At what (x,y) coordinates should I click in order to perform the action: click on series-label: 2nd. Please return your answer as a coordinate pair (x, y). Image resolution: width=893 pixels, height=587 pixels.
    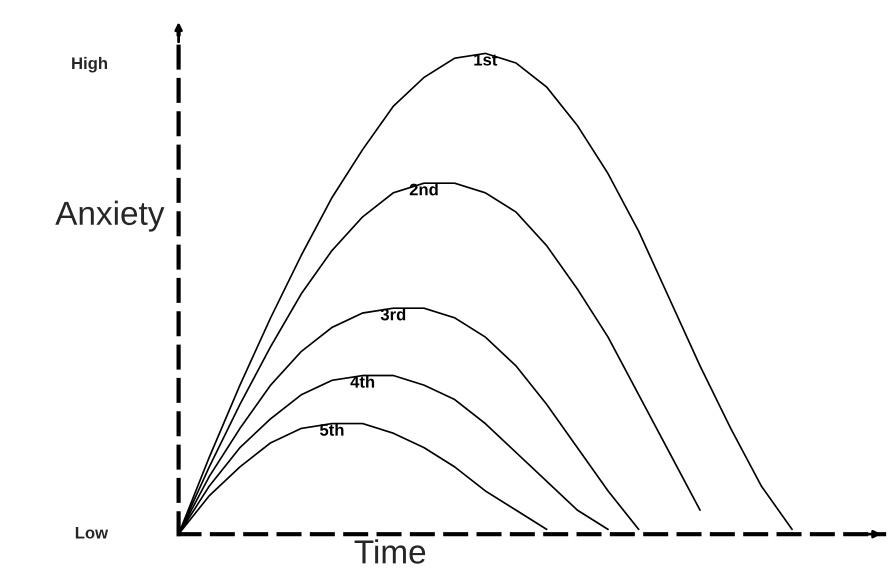
    Looking at the image, I should click on (424, 189).